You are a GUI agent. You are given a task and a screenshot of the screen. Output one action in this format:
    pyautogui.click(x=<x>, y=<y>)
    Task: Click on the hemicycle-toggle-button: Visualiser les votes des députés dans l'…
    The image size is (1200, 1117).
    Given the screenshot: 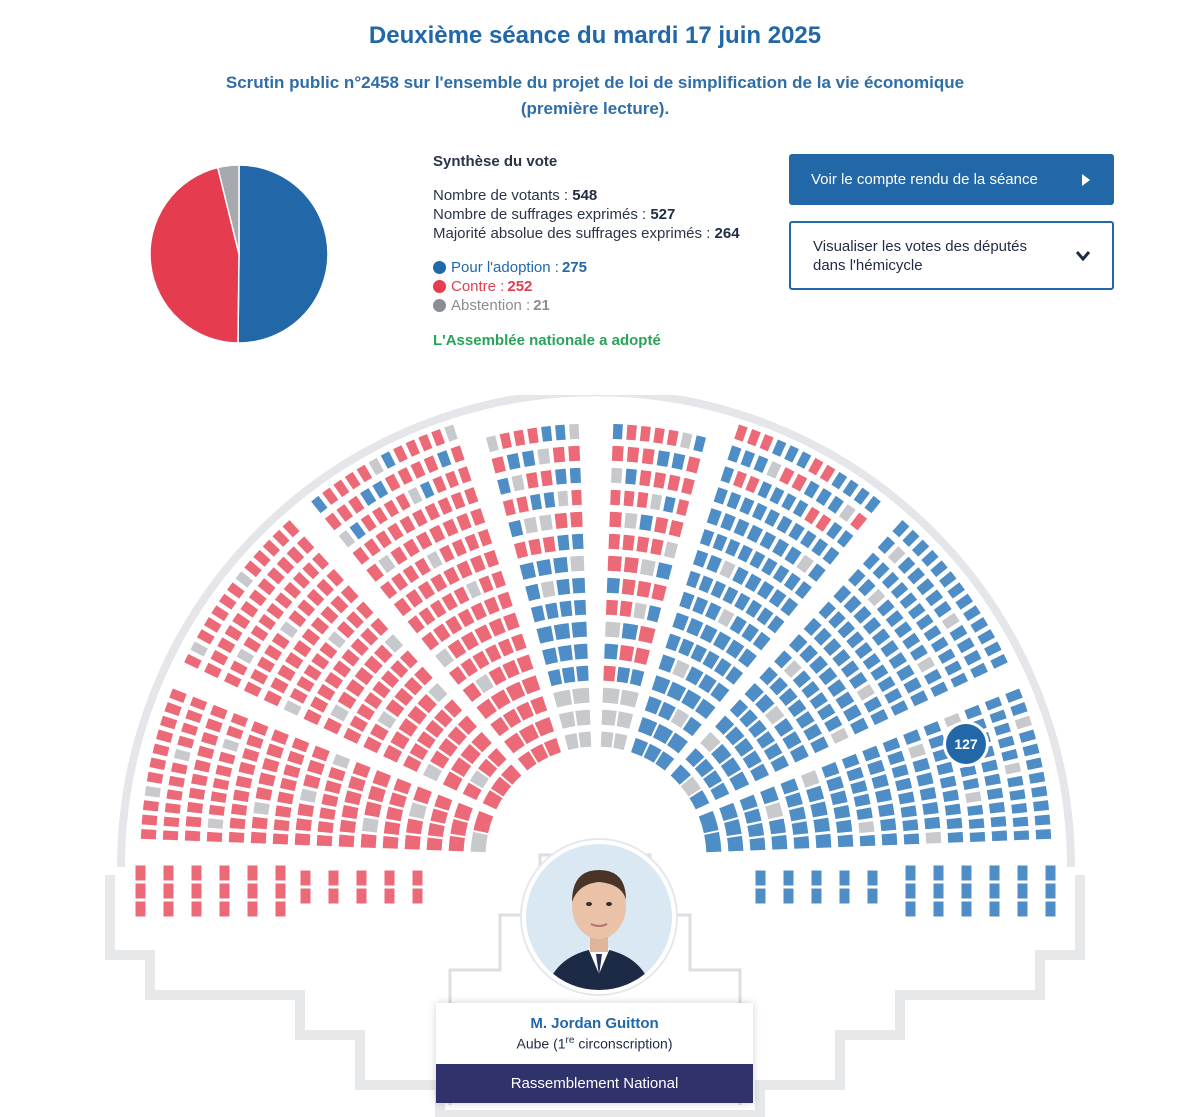 What is the action you would take?
    pyautogui.click(x=951, y=255)
    